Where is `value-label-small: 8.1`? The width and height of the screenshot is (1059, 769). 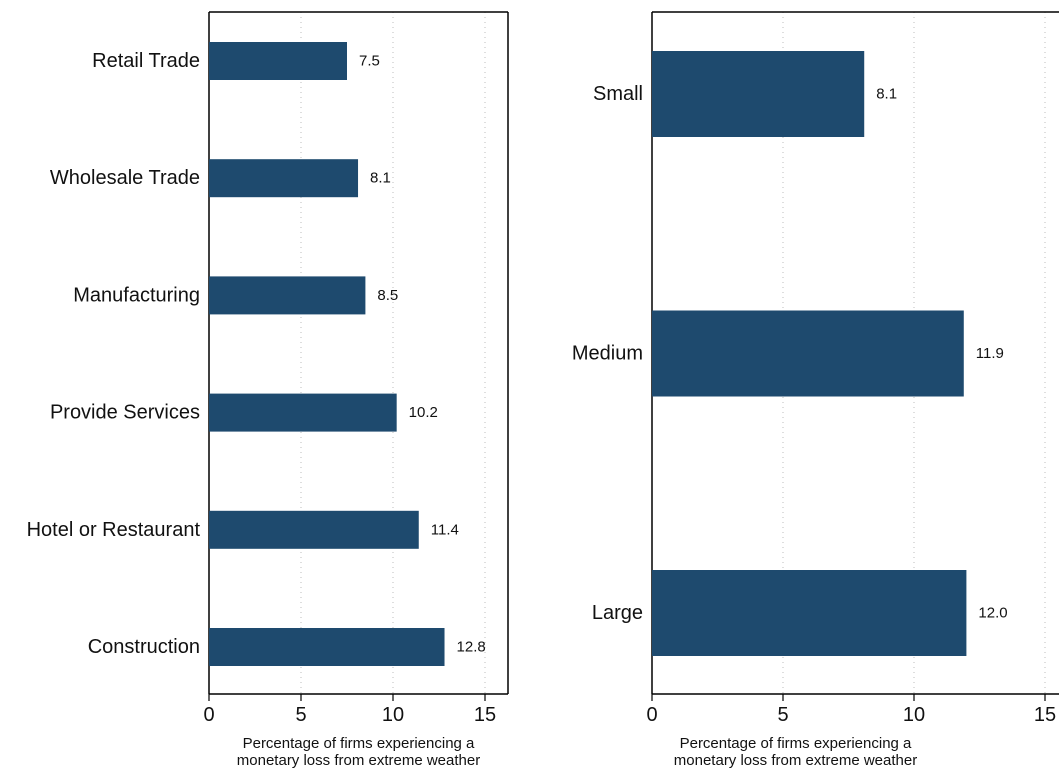 value-label-small: 8.1 is located at coordinates (886, 94).